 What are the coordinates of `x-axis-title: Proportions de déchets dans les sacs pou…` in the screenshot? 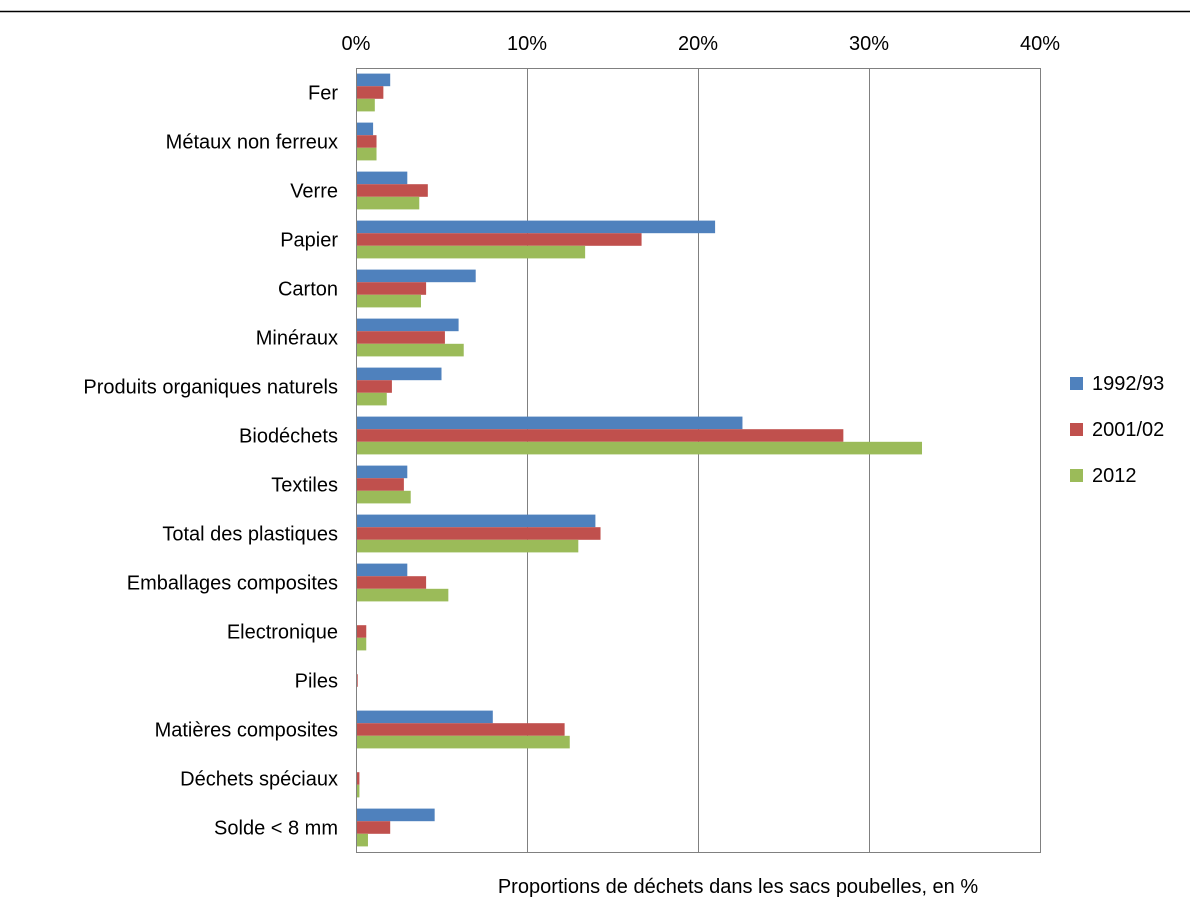 It's located at (738, 887).